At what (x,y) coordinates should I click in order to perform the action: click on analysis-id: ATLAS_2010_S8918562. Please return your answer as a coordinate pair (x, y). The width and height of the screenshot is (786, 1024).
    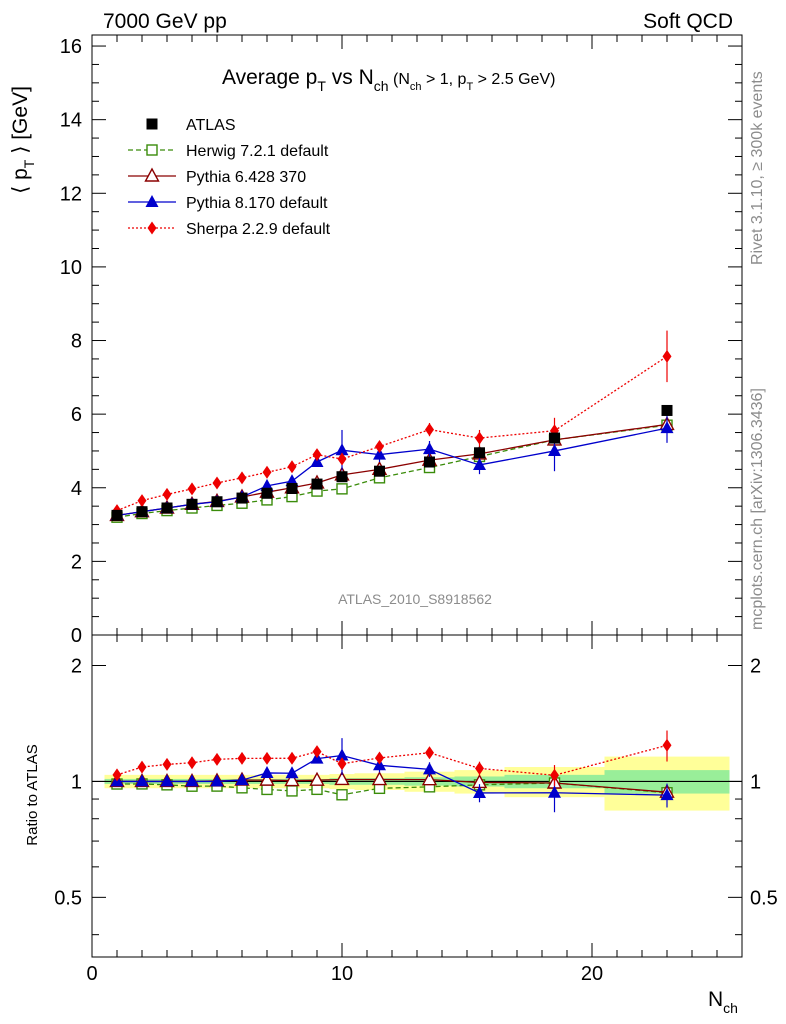
    Looking at the image, I should click on (415, 599).